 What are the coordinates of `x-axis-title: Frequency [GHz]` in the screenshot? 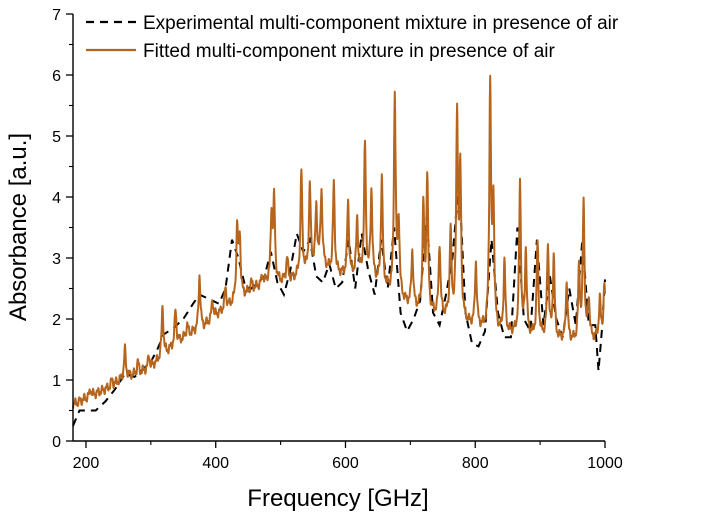 It's located at (337, 498).